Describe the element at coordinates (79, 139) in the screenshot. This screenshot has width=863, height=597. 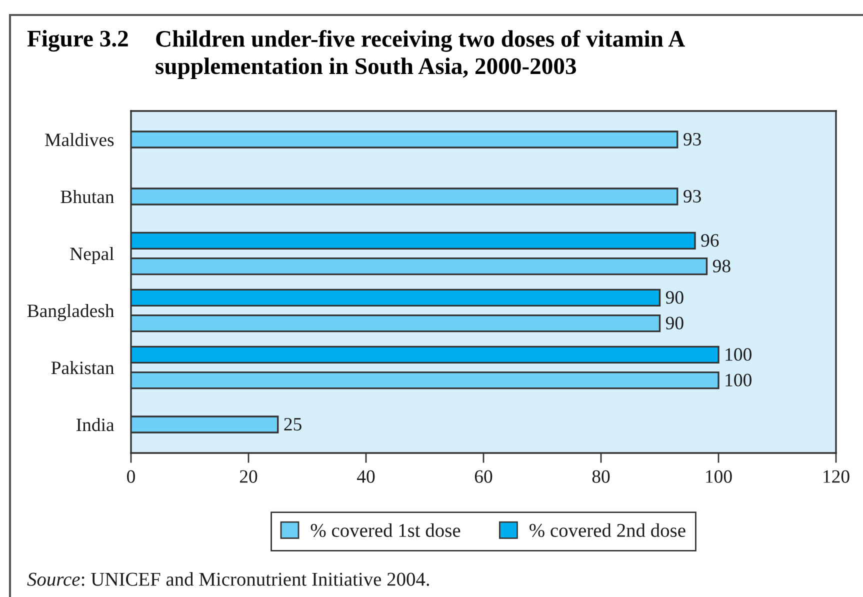
I see `y-tick-label: Maldives` at that location.